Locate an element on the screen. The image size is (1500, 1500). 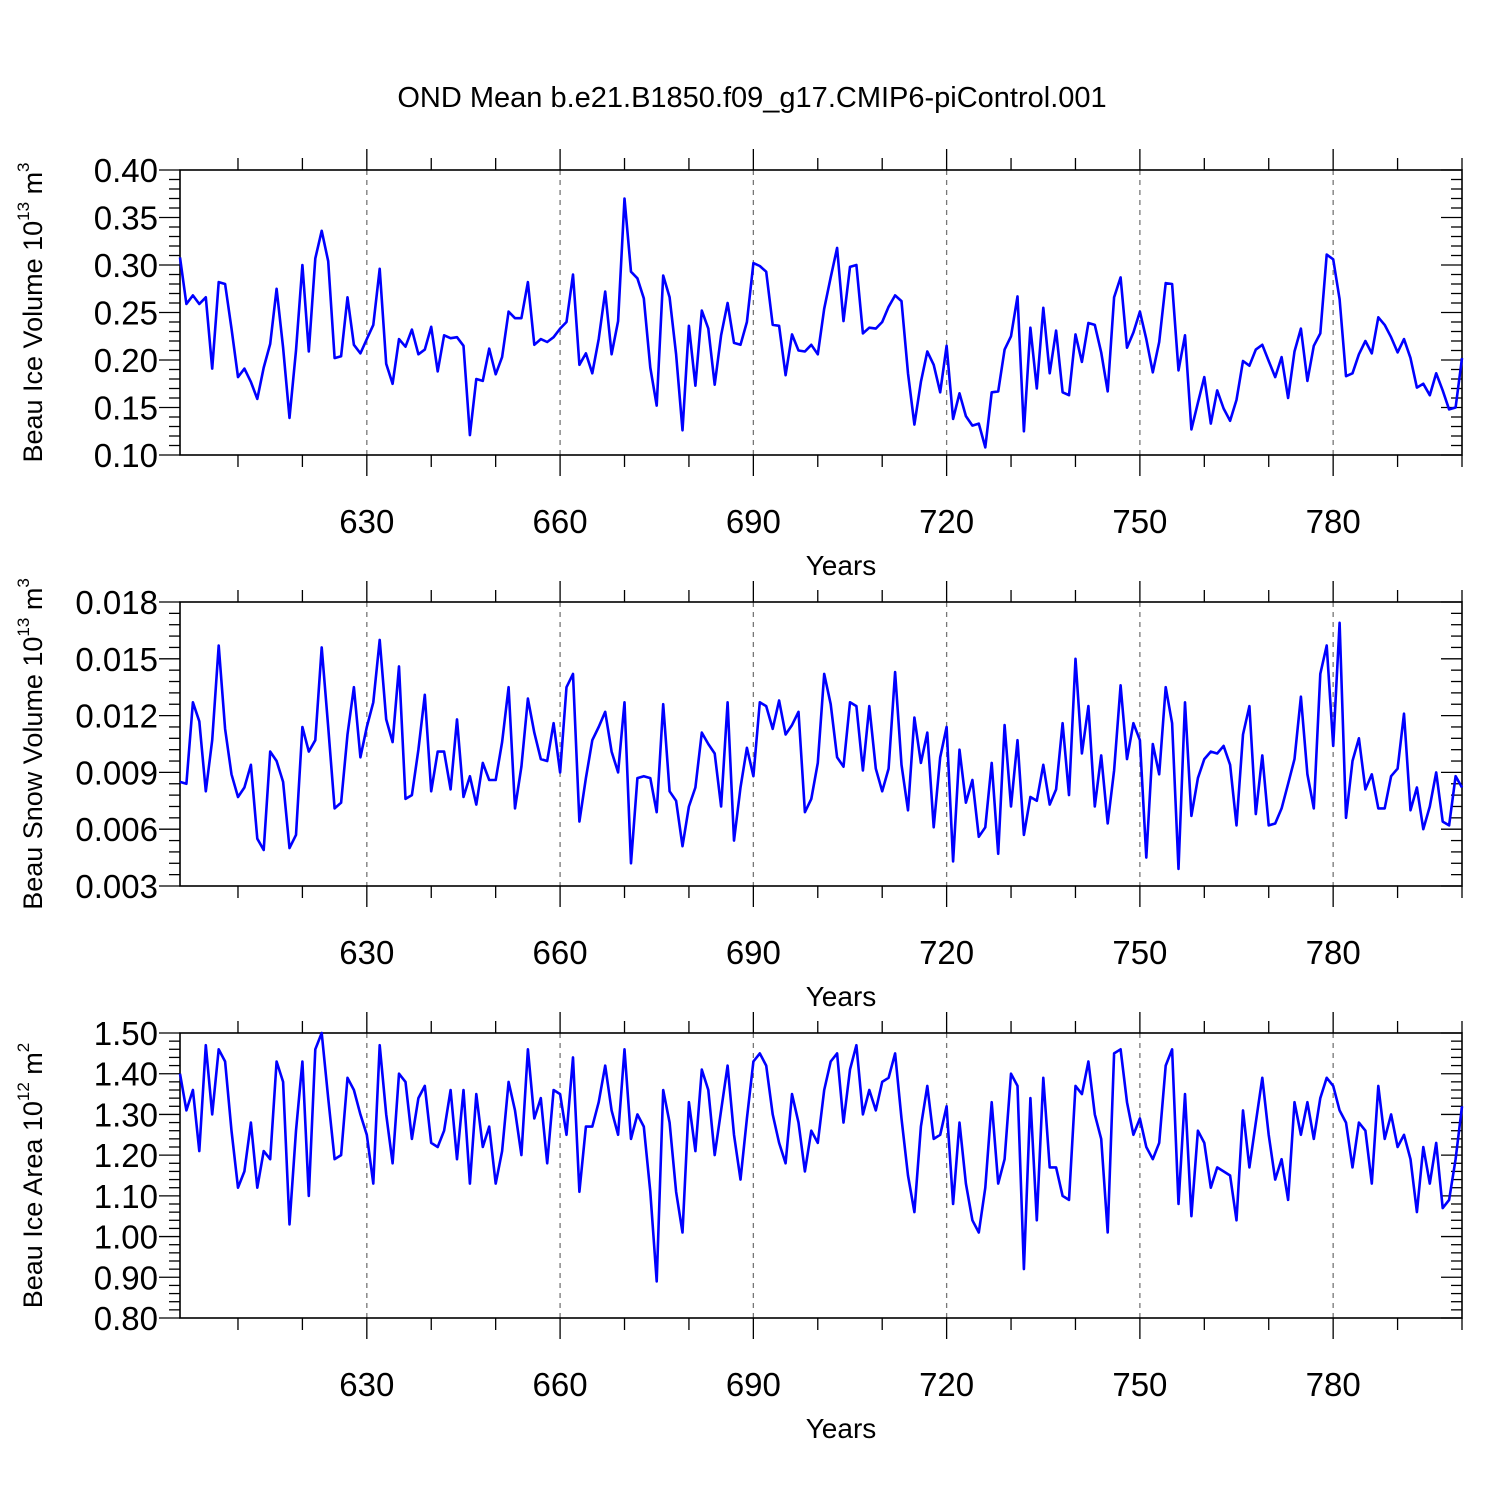
y-tick-label: 0.25 is located at coordinates (126, 313).